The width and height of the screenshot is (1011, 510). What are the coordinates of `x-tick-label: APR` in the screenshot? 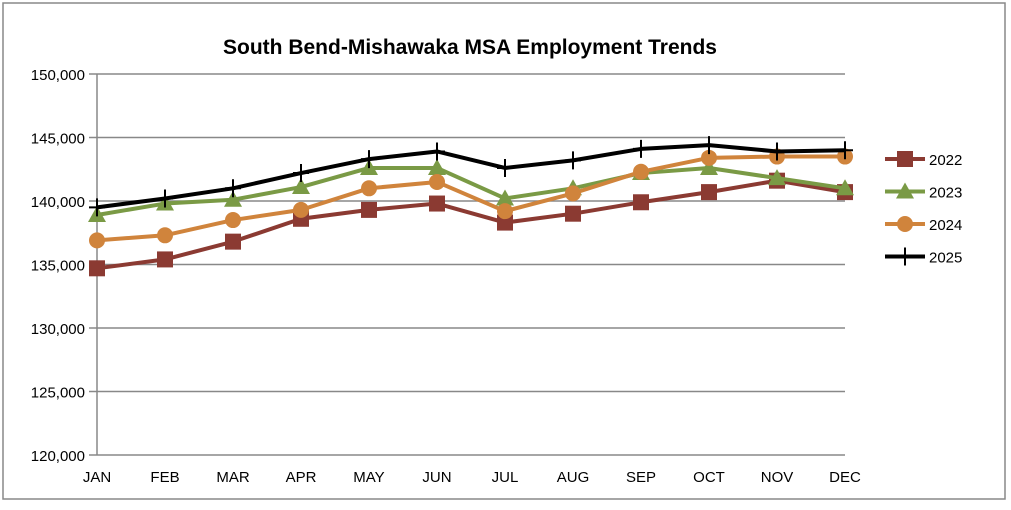 It's located at (301, 477).